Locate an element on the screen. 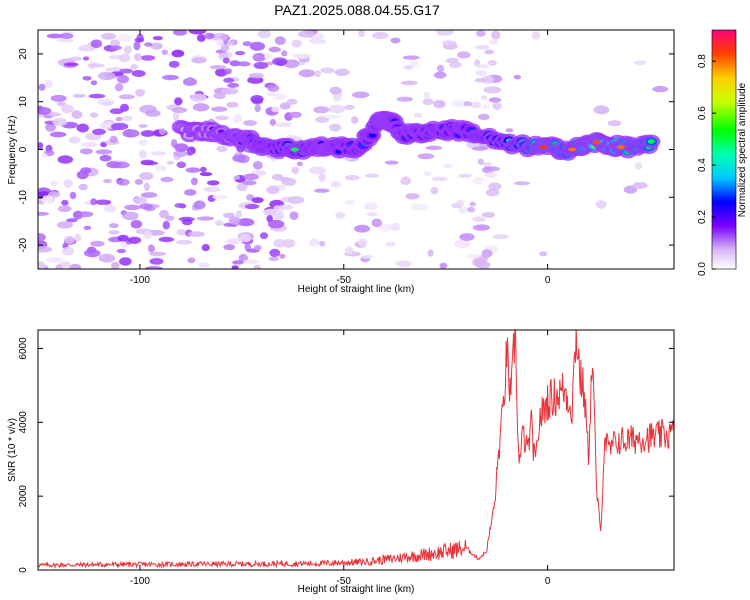 The height and width of the screenshot is (600, 750). spectrogram-y-tick-label: -20 is located at coordinates (23, 244).